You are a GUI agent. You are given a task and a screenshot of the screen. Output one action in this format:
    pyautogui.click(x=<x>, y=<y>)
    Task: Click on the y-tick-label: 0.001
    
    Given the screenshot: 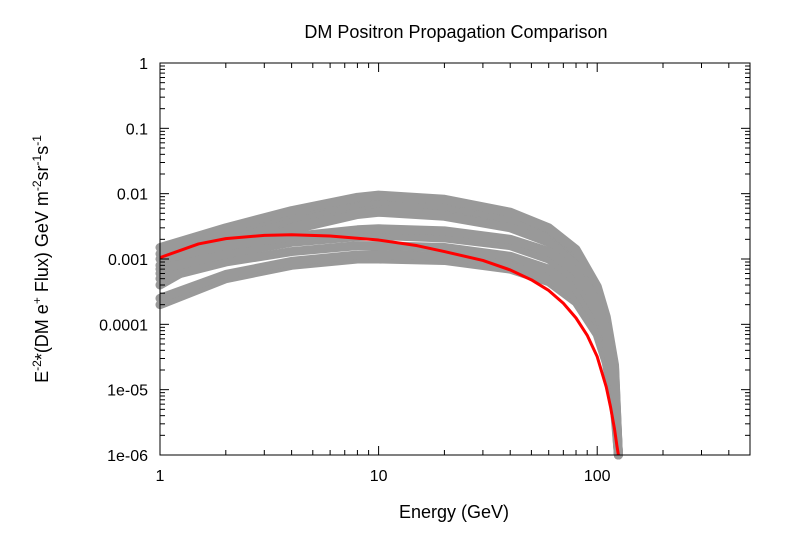 What is the action you would take?
    pyautogui.click(x=128, y=260)
    